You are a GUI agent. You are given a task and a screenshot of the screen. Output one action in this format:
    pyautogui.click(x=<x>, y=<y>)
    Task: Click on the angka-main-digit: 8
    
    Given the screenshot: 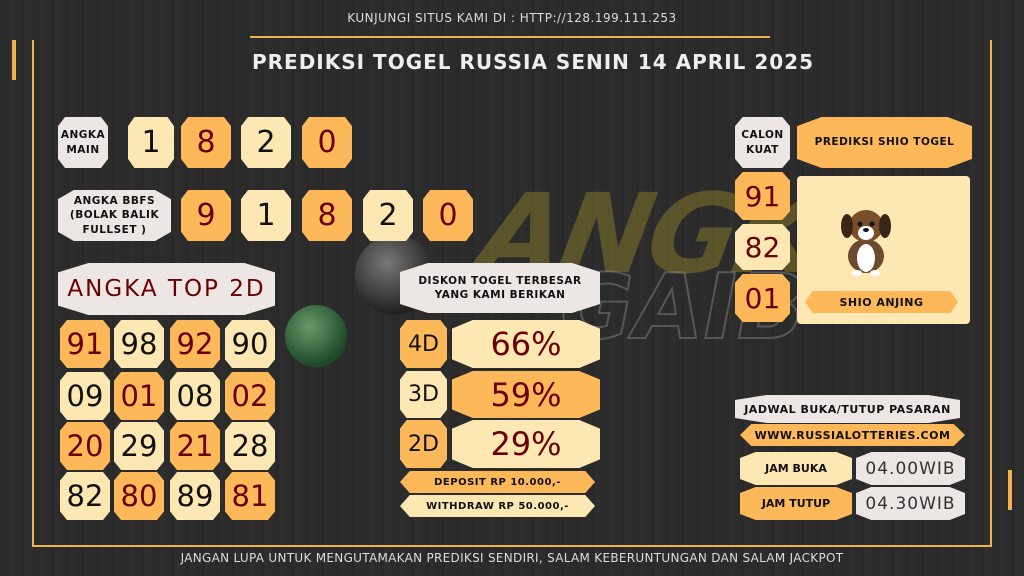 What is the action you would take?
    pyautogui.click(x=206, y=142)
    